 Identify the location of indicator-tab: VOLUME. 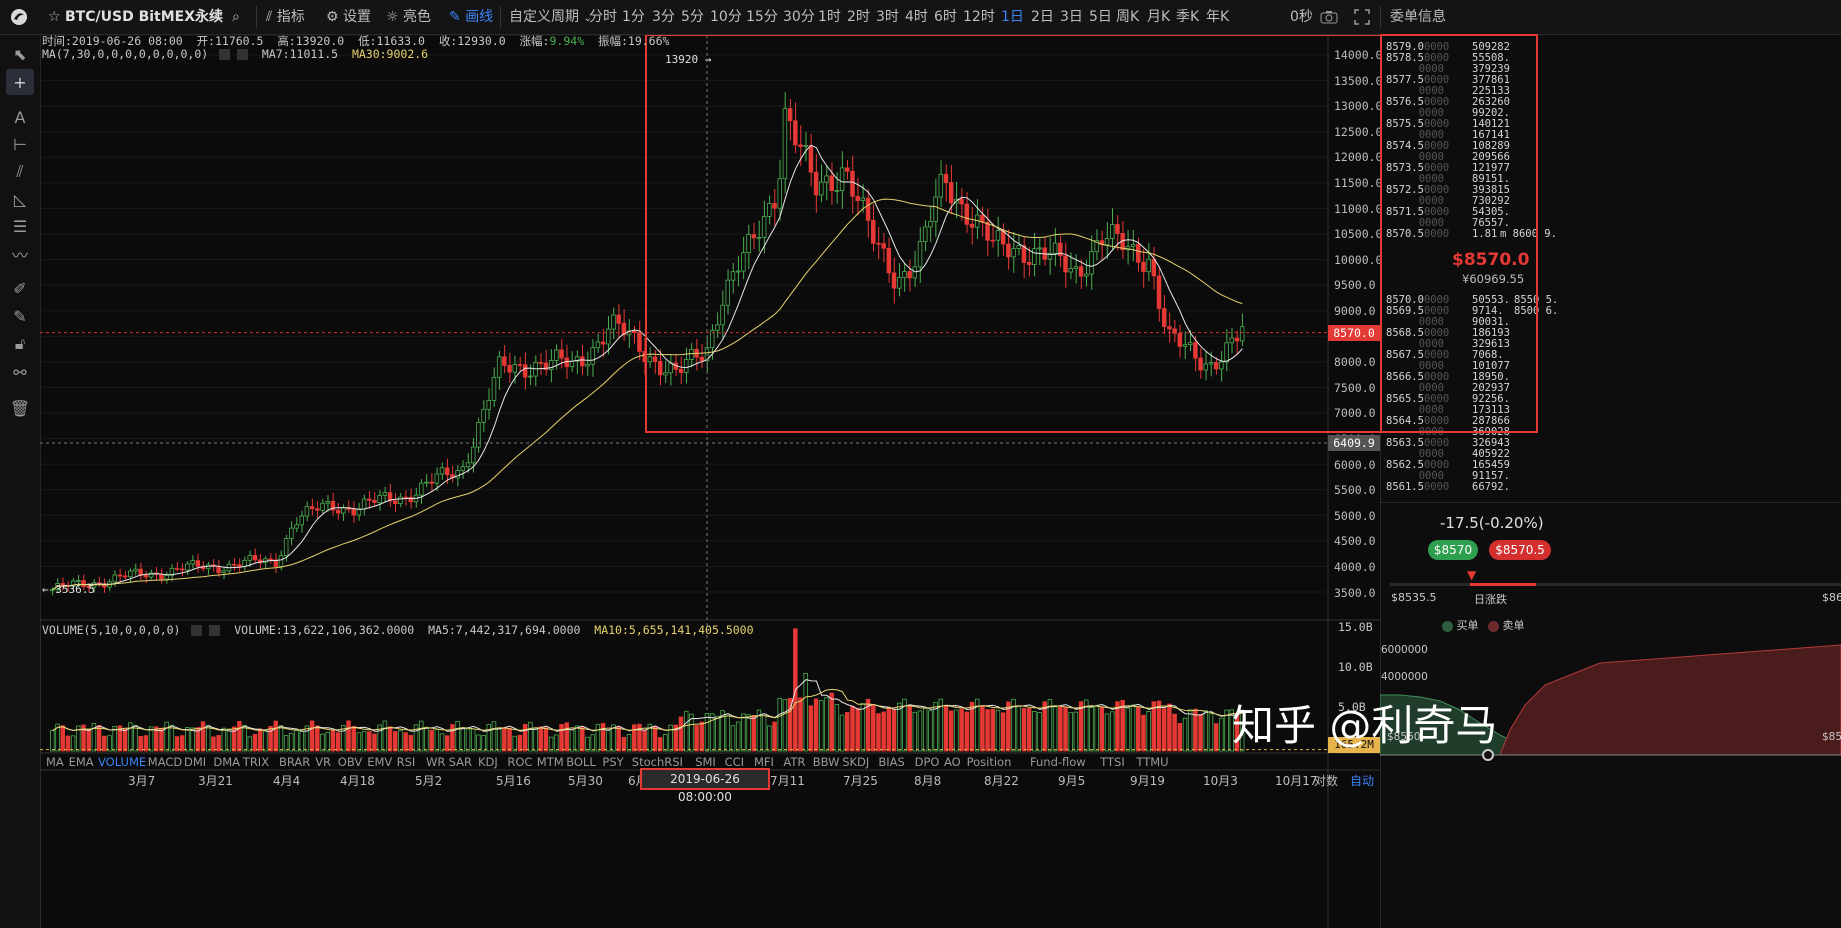
(122, 762).